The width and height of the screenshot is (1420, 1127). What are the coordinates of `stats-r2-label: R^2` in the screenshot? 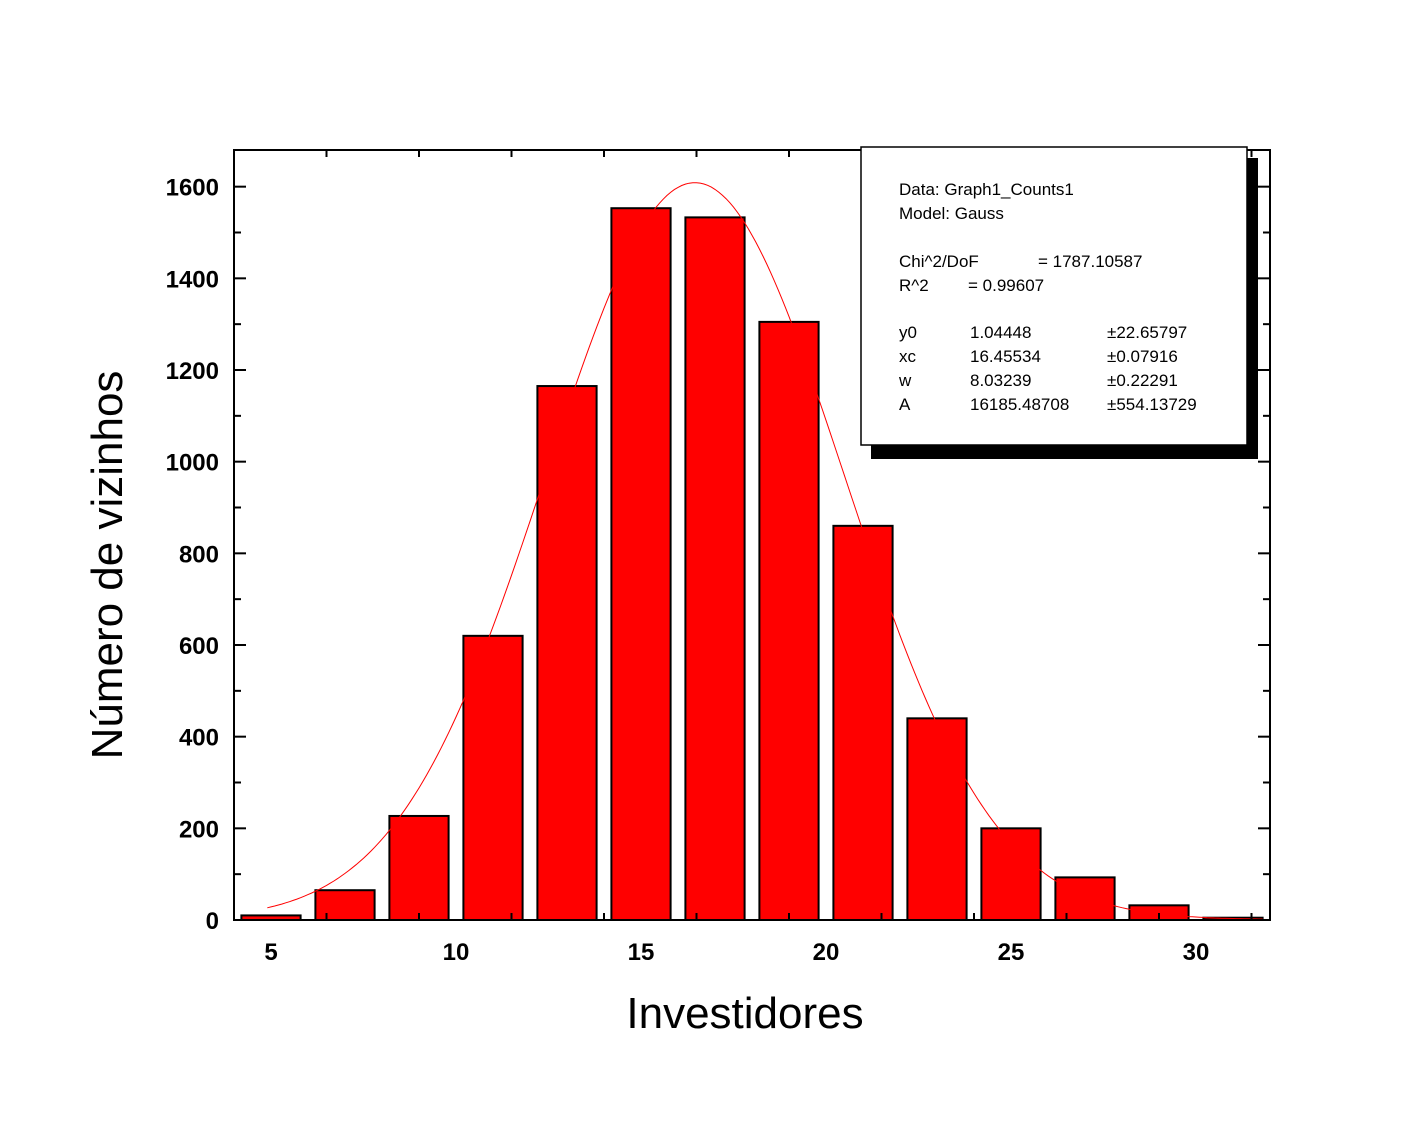 It's located at (914, 285).